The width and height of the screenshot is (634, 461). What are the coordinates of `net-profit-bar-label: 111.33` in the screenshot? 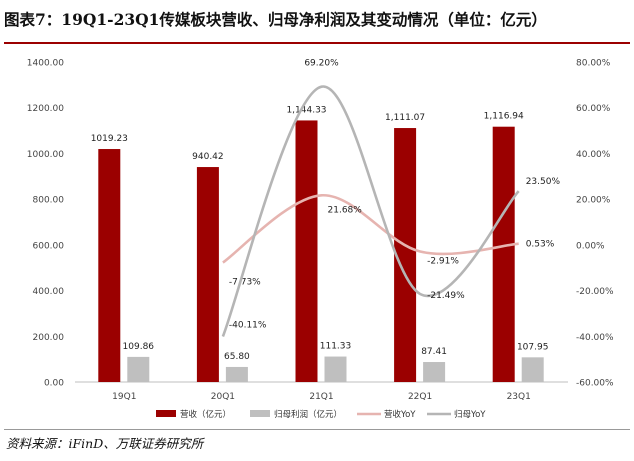 It's located at (336, 347).